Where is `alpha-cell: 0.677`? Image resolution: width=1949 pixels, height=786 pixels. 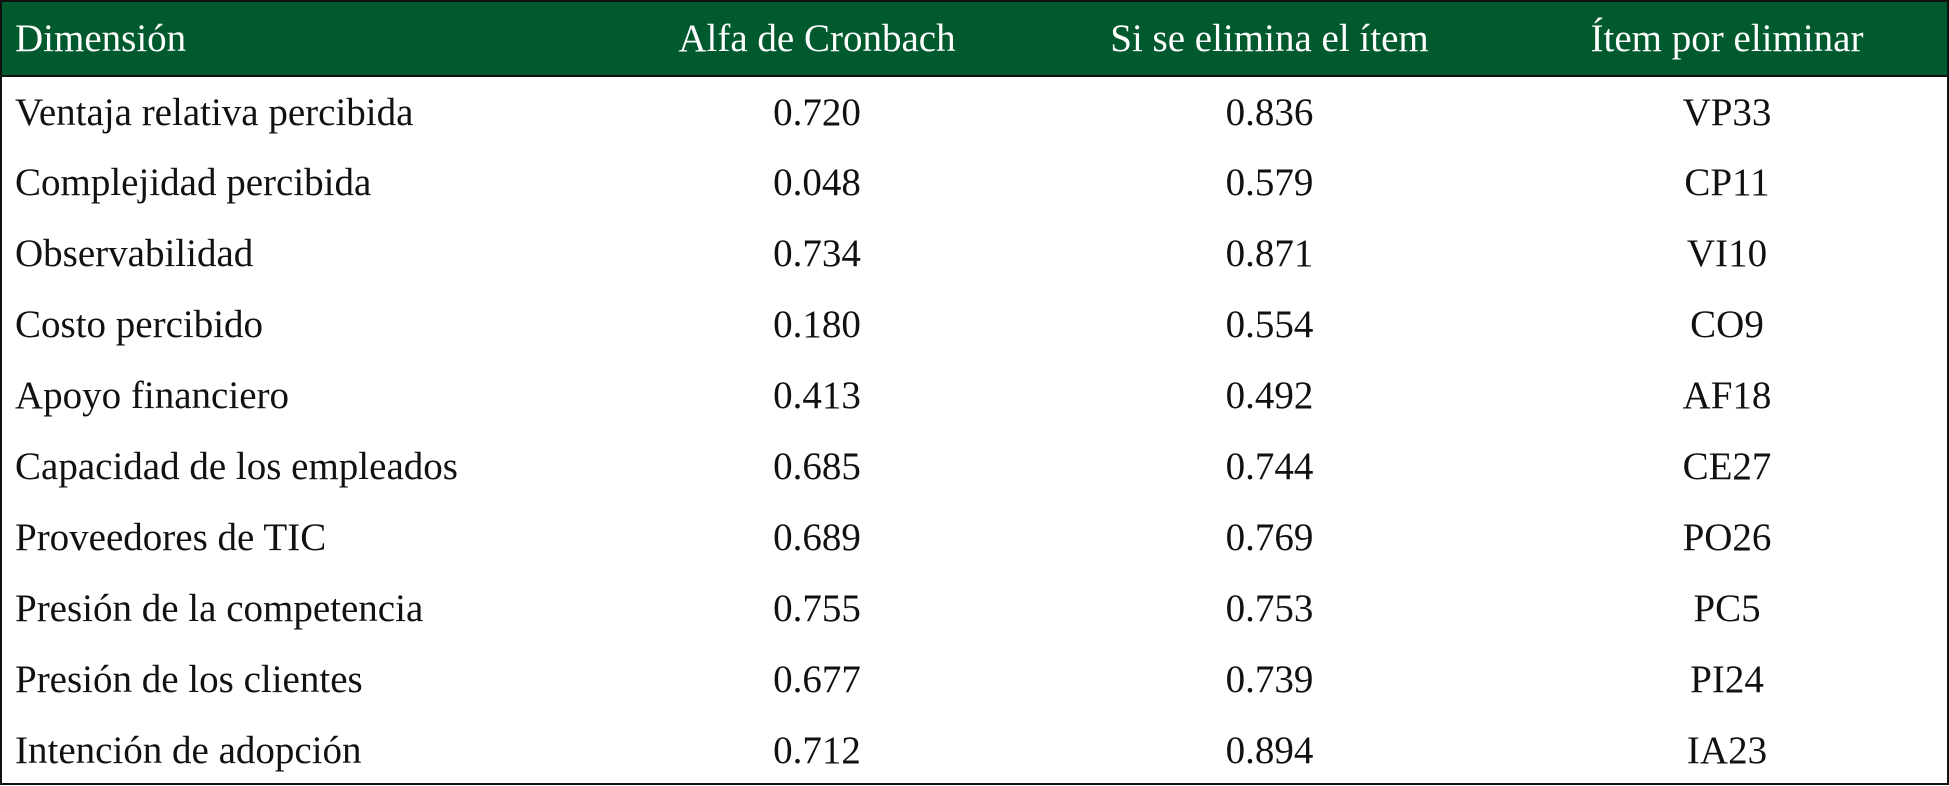
alpha-cell: 0.677 is located at coordinates (817, 679).